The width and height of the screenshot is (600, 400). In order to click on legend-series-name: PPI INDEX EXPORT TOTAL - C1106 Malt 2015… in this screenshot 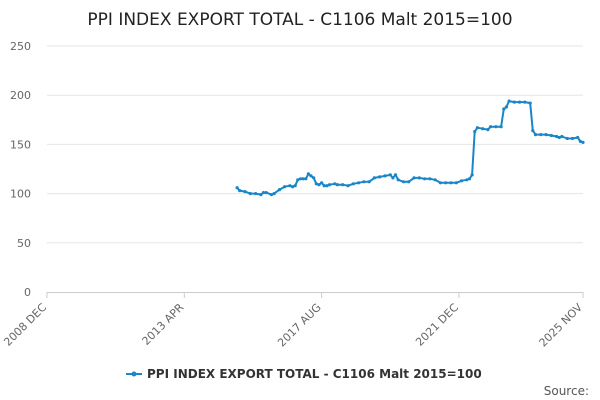, I will do `click(314, 374)`.